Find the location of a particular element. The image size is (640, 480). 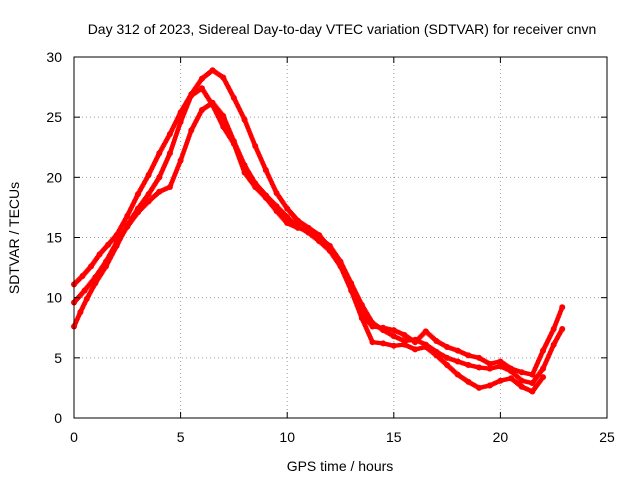

x-tick-label: 0 is located at coordinates (74, 437).